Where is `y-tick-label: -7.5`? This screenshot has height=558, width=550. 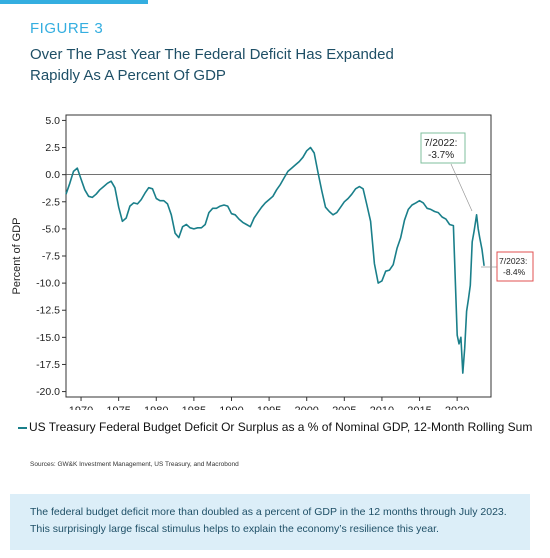 y-tick-label: -7.5 is located at coordinates (51, 257).